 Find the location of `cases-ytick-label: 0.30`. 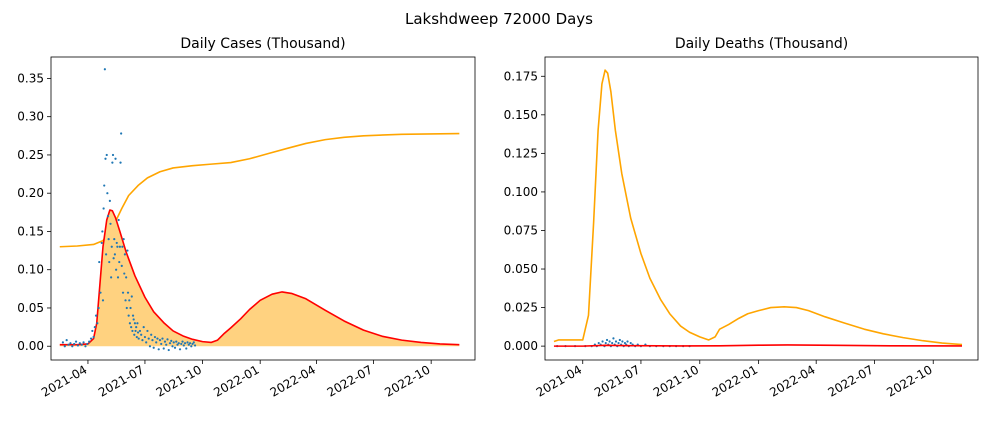

cases-ytick-label: 0.30 is located at coordinates (30, 117).